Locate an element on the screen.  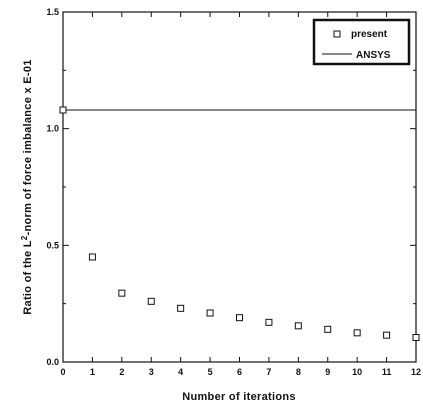
y-tick-label: 1.5 is located at coordinates (52, 12).